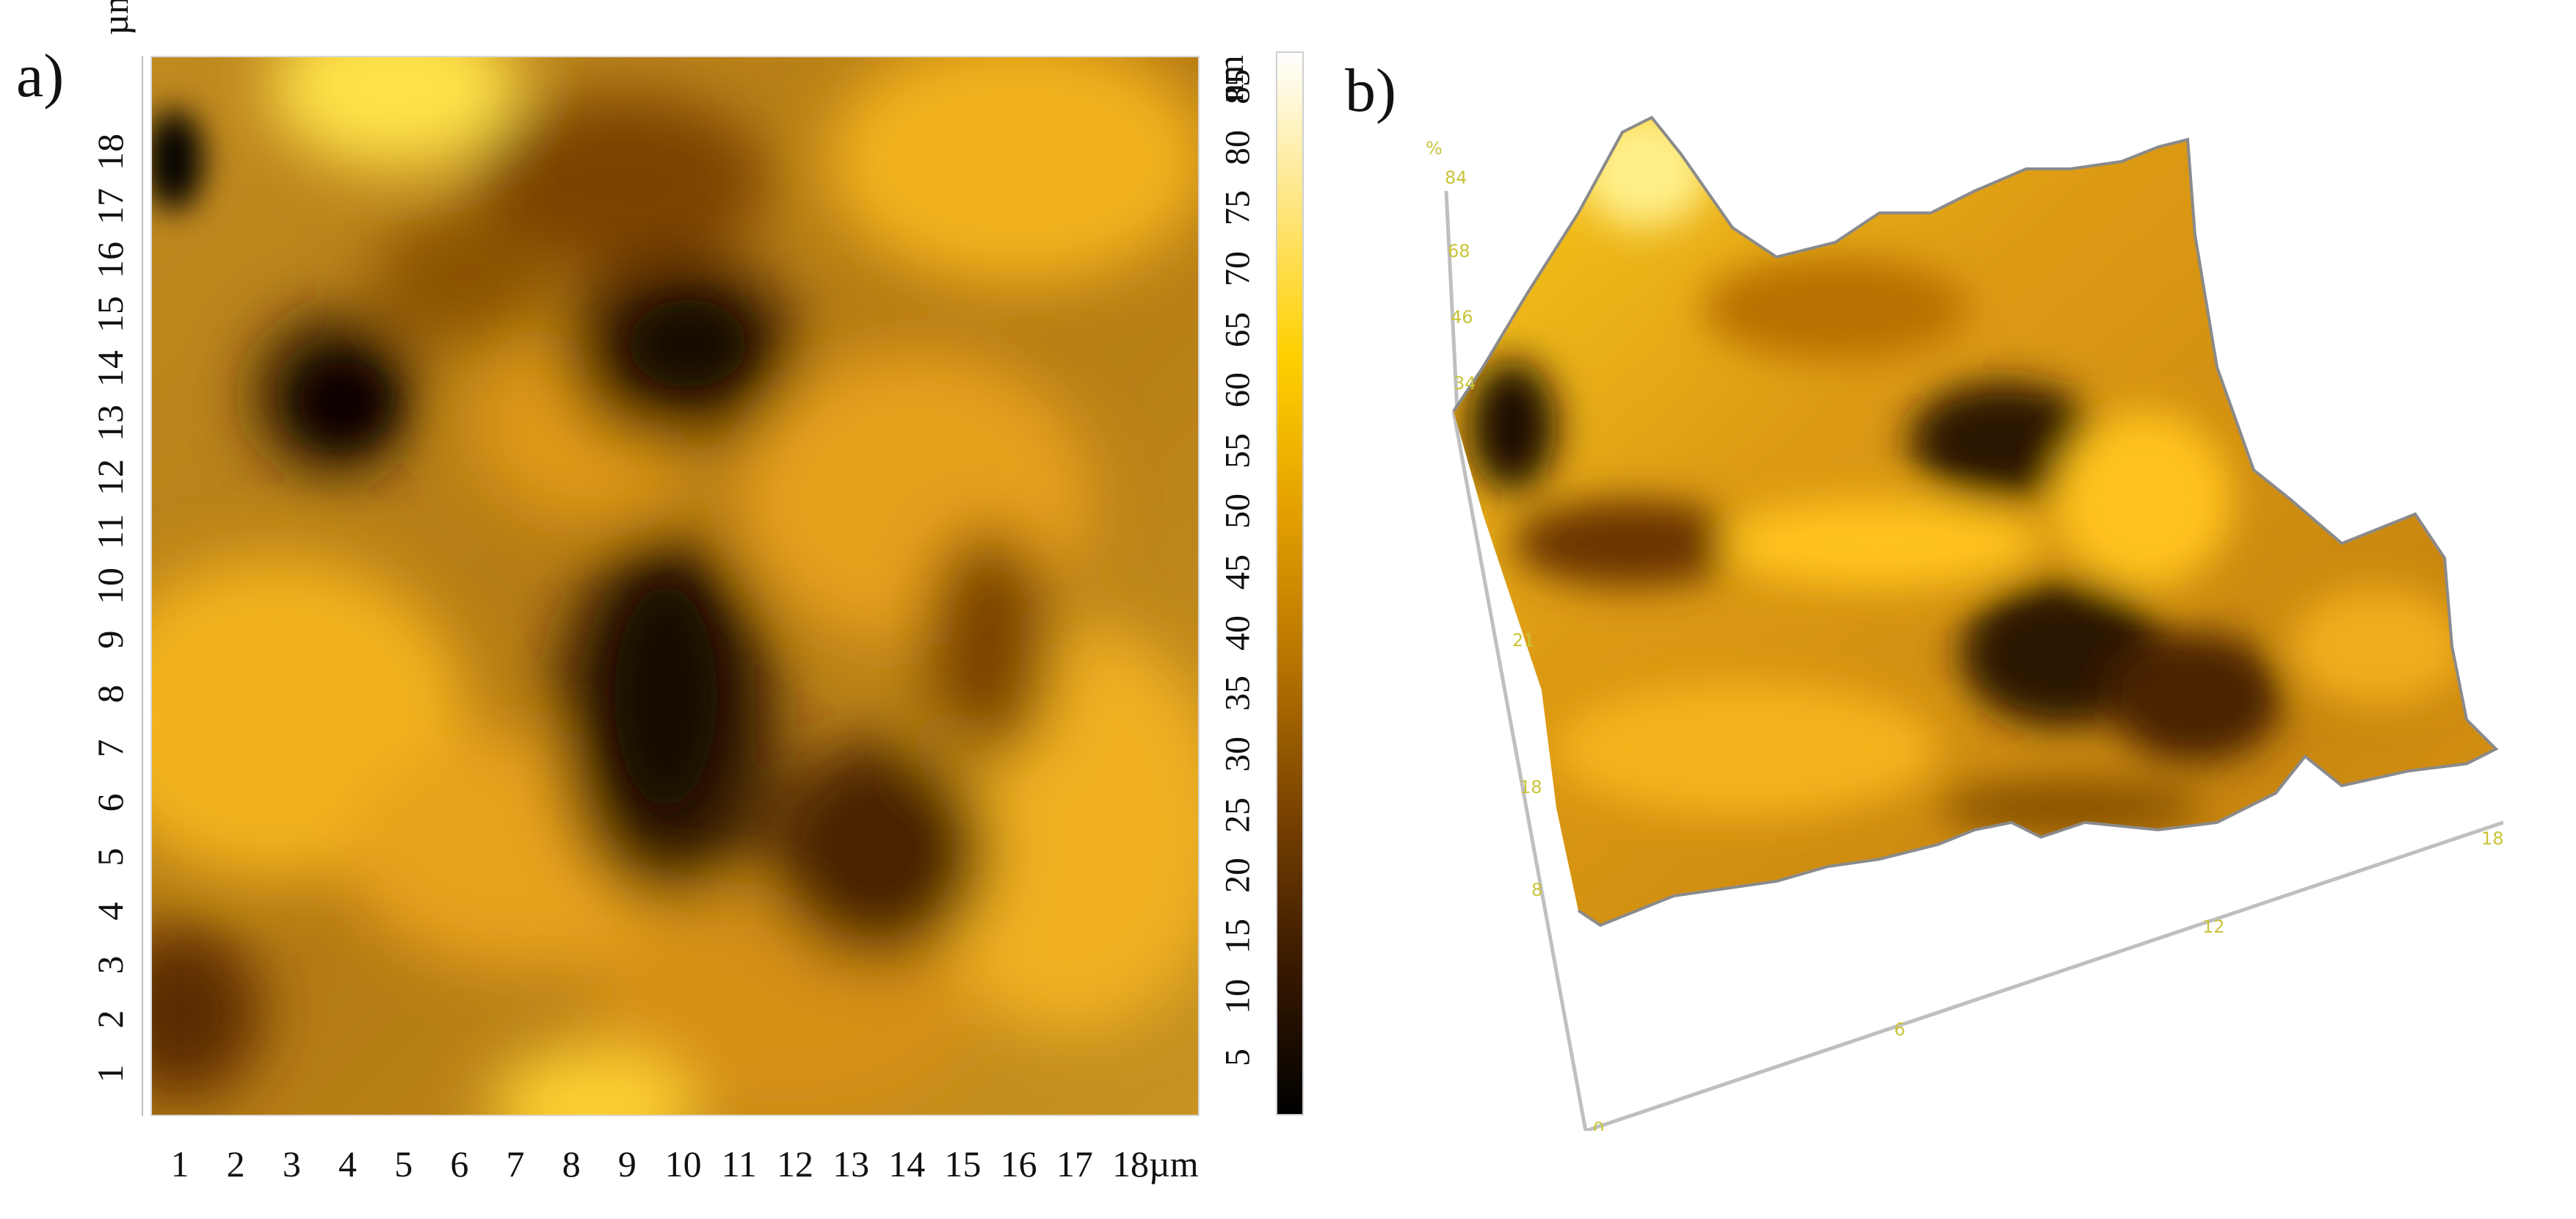  Describe the element at coordinates (111, 693) in the screenshot. I see `y-tick-label: 8` at that location.